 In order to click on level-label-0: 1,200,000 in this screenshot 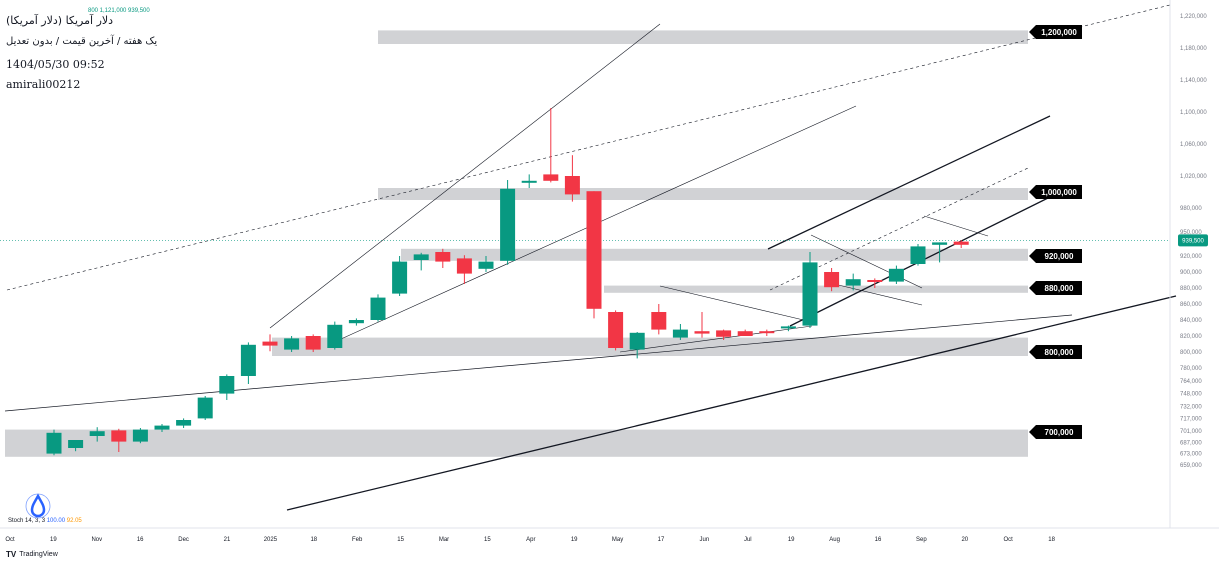, I will do `click(1055, 32)`.